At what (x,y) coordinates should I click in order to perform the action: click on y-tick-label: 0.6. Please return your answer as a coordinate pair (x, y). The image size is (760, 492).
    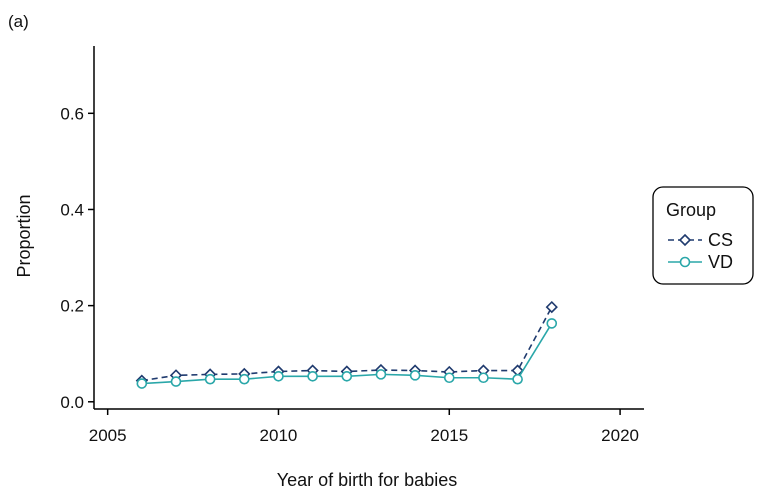
    Looking at the image, I should click on (72, 113).